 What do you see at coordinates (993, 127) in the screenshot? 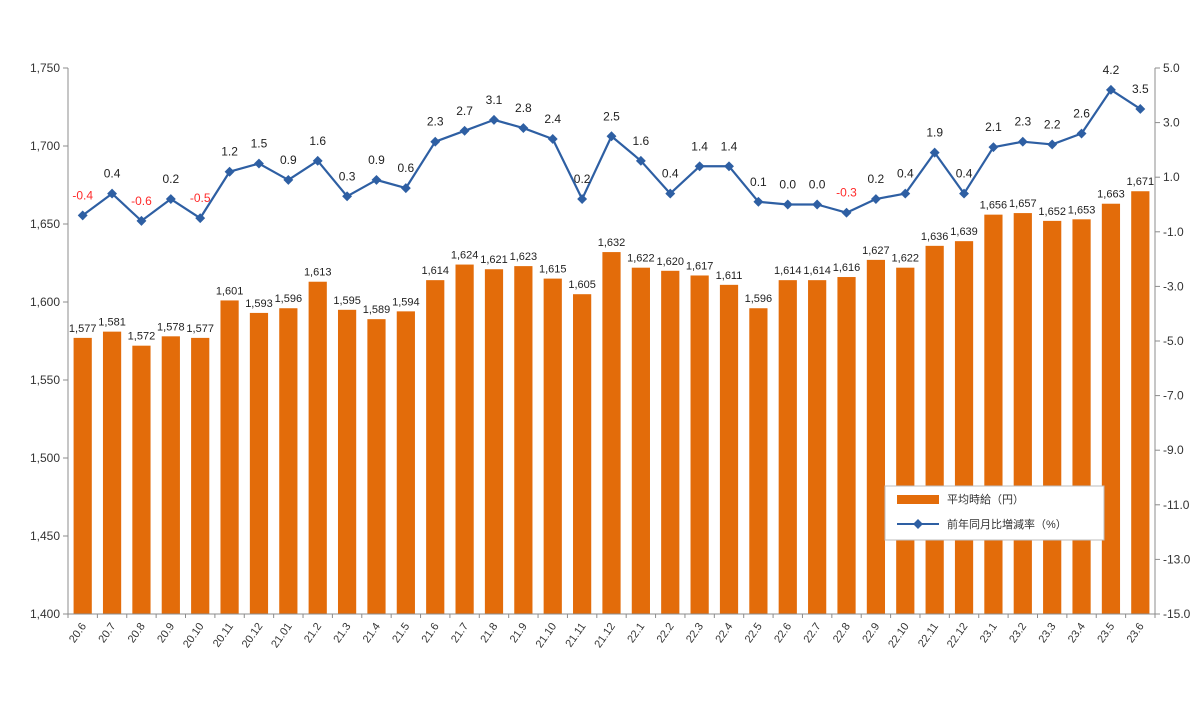
I see `rate-value-label: 2.1` at bounding box center [993, 127].